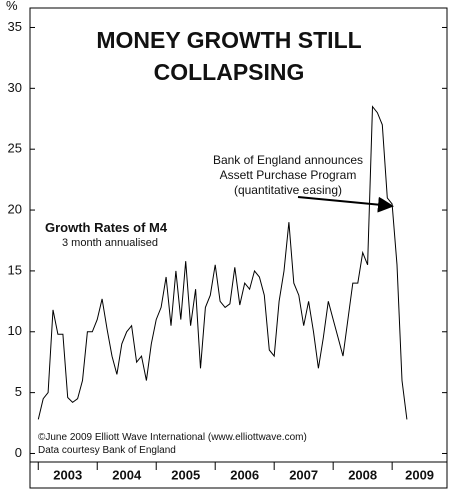 This screenshot has height=489, width=456. Describe the element at coordinates (15, 269) in the screenshot. I see `y-tick-label: 15` at that location.